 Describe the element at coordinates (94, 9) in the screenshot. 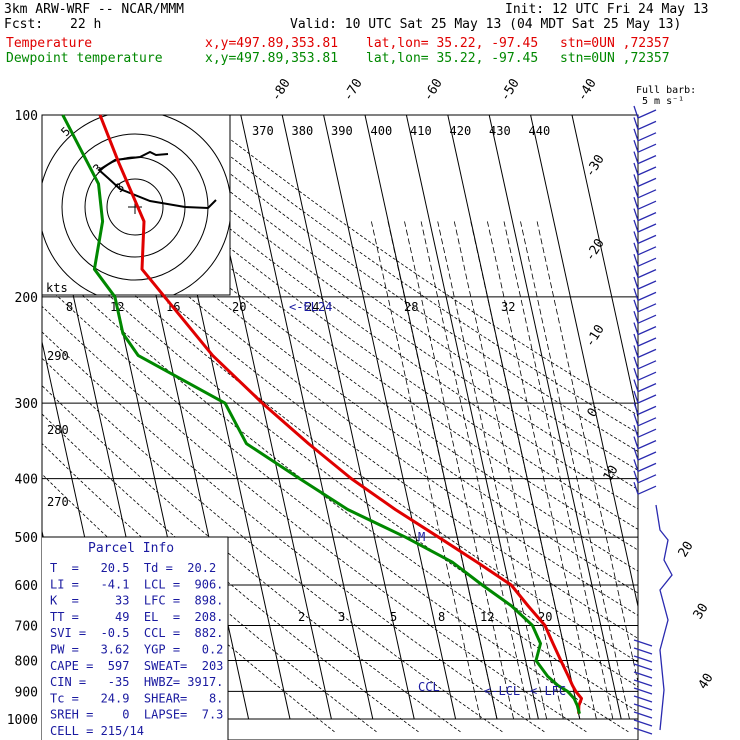

I see `model-title: 3km ARW-WRF -- NCAR/MMM` at that location.